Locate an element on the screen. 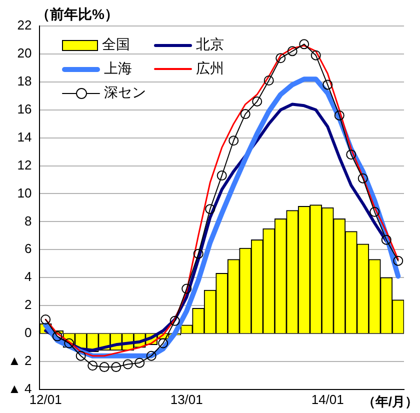  legend-label: 北京 is located at coordinates (210, 45).